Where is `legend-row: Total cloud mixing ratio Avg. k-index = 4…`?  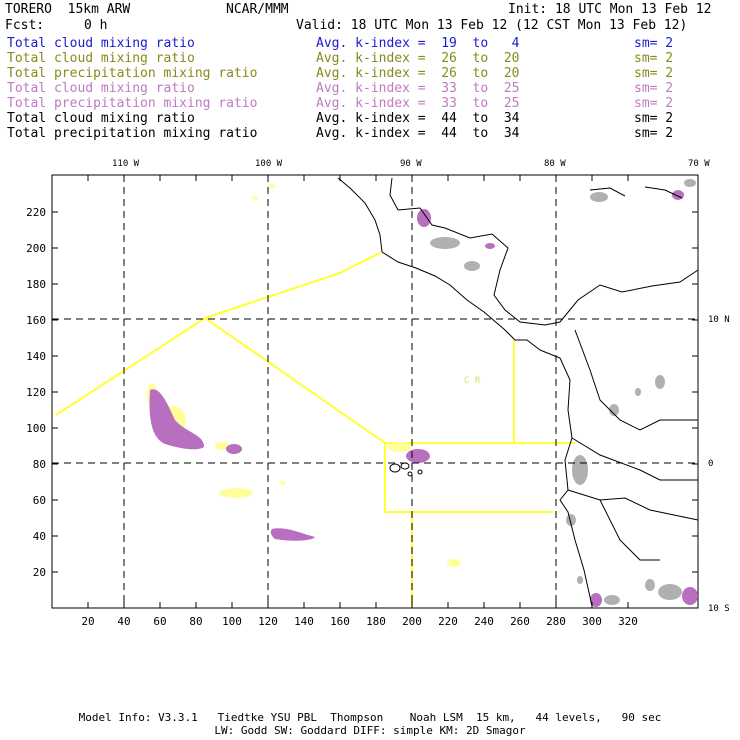 legend-row: Total cloud mixing ratio Avg. k-index = 4… is located at coordinates (370, 118).